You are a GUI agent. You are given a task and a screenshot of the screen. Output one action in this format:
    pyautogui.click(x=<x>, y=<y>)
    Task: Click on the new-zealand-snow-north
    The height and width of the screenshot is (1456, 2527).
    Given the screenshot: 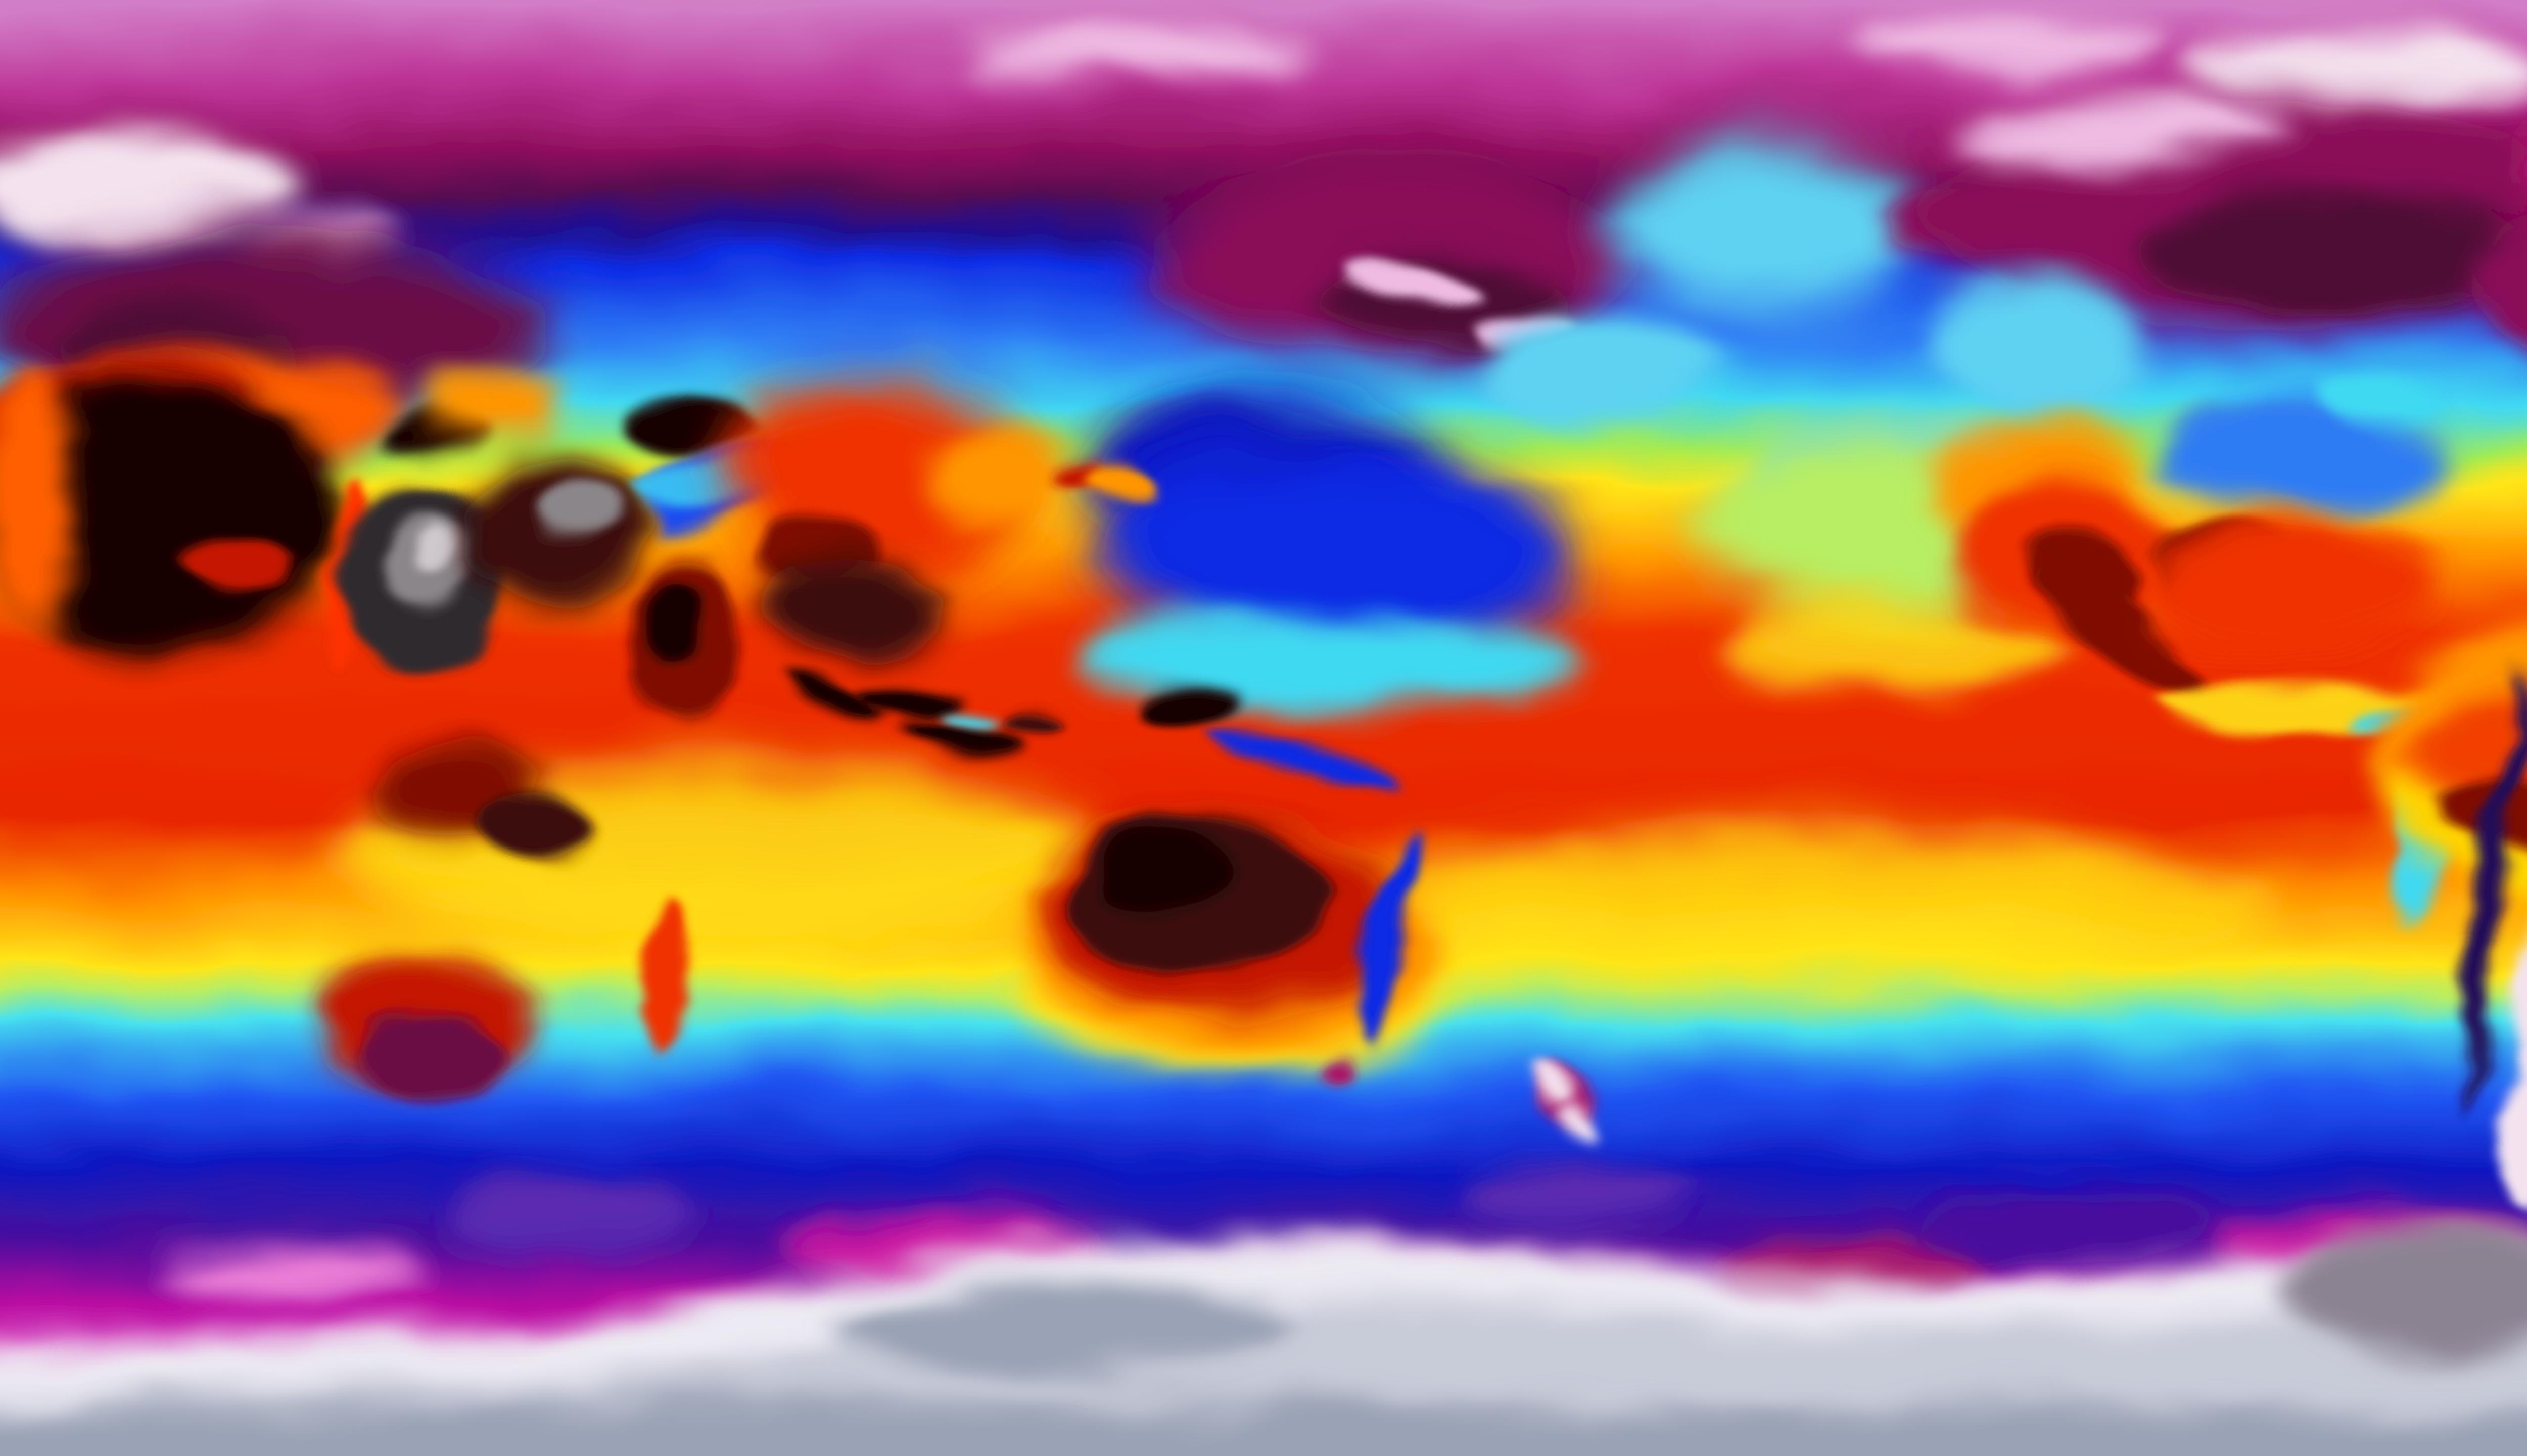 What is the action you would take?
    pyautogui.click(x=1550, y=1090)
    